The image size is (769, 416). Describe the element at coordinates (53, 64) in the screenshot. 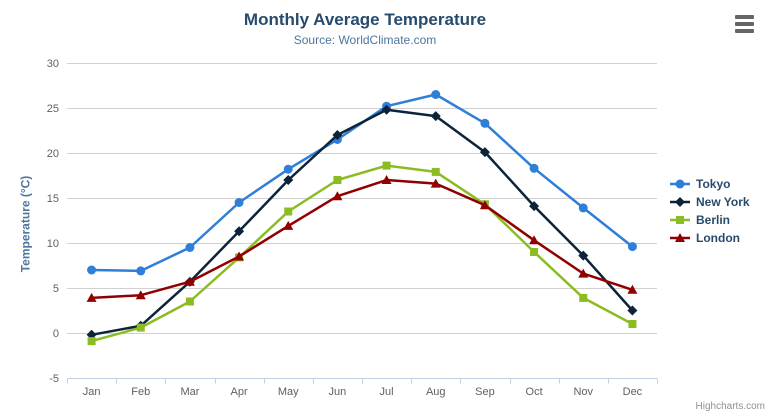

I see `y-tick-label: 30` at that location.